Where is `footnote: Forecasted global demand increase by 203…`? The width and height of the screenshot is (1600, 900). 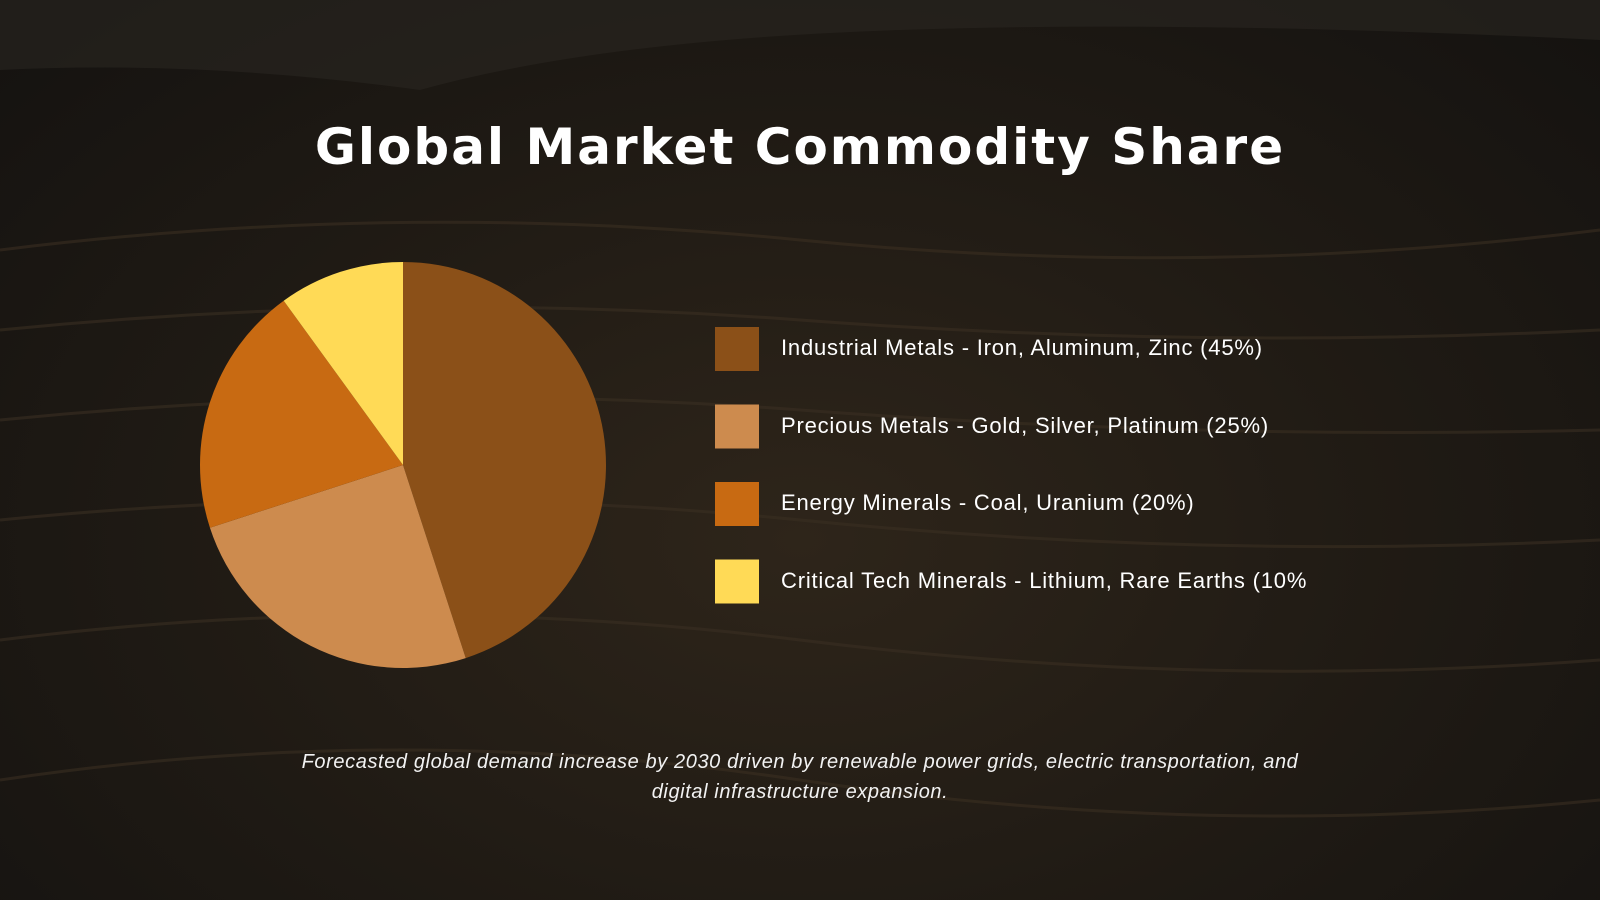 footnote: Forecasted global demand increase by 203… is located at coordinates (800, 777).